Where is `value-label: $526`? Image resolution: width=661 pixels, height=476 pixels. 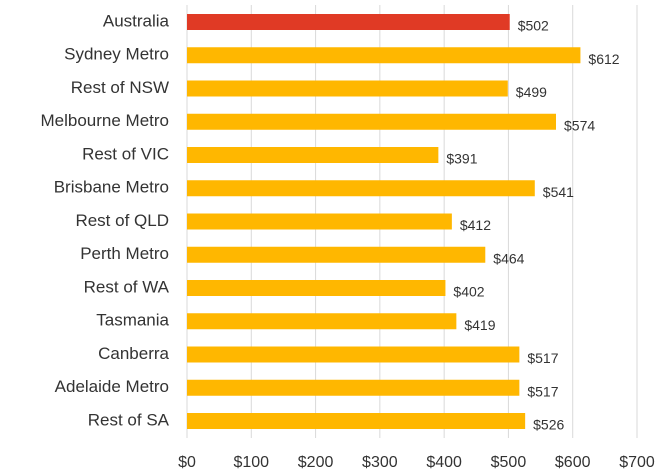 value-label: $526 is located at coordinates (548, 425).